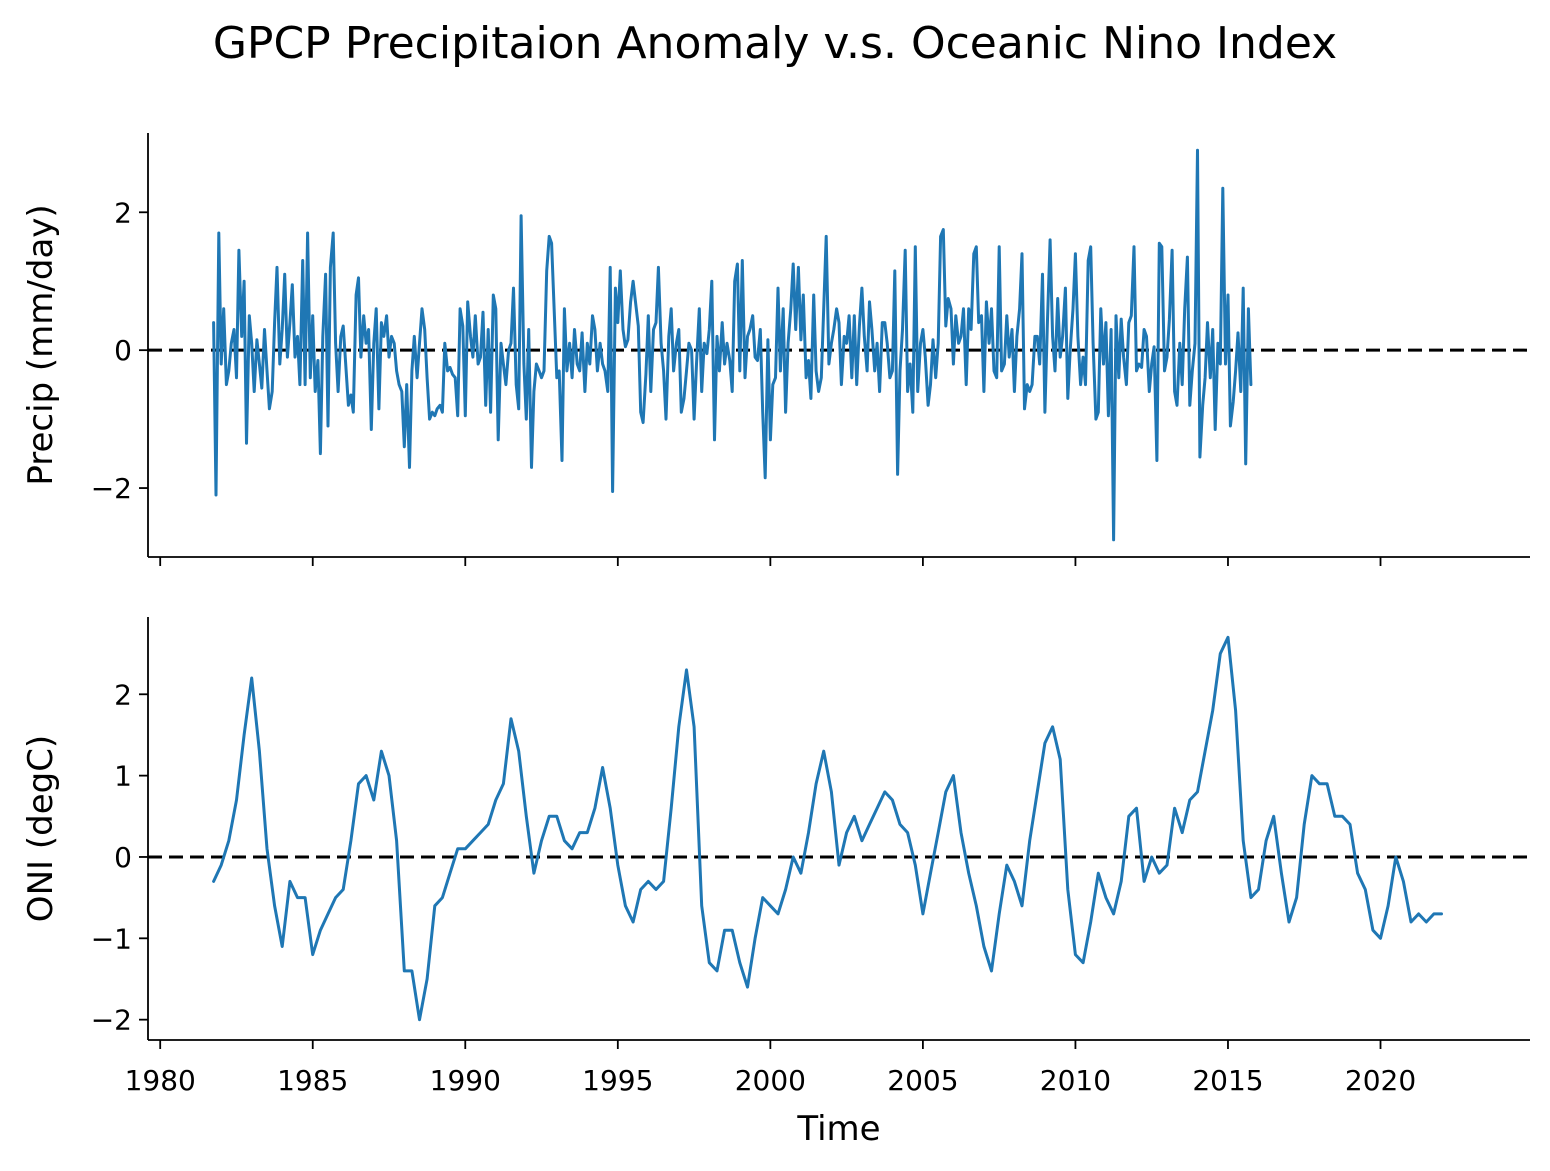 The width and height of the screenshot is (1550, 1171). What do you see at coordinates (312, 1080) in the screenshot?
I see `oni-x-tick-label: 1985` at bounding box center [312, 1080].